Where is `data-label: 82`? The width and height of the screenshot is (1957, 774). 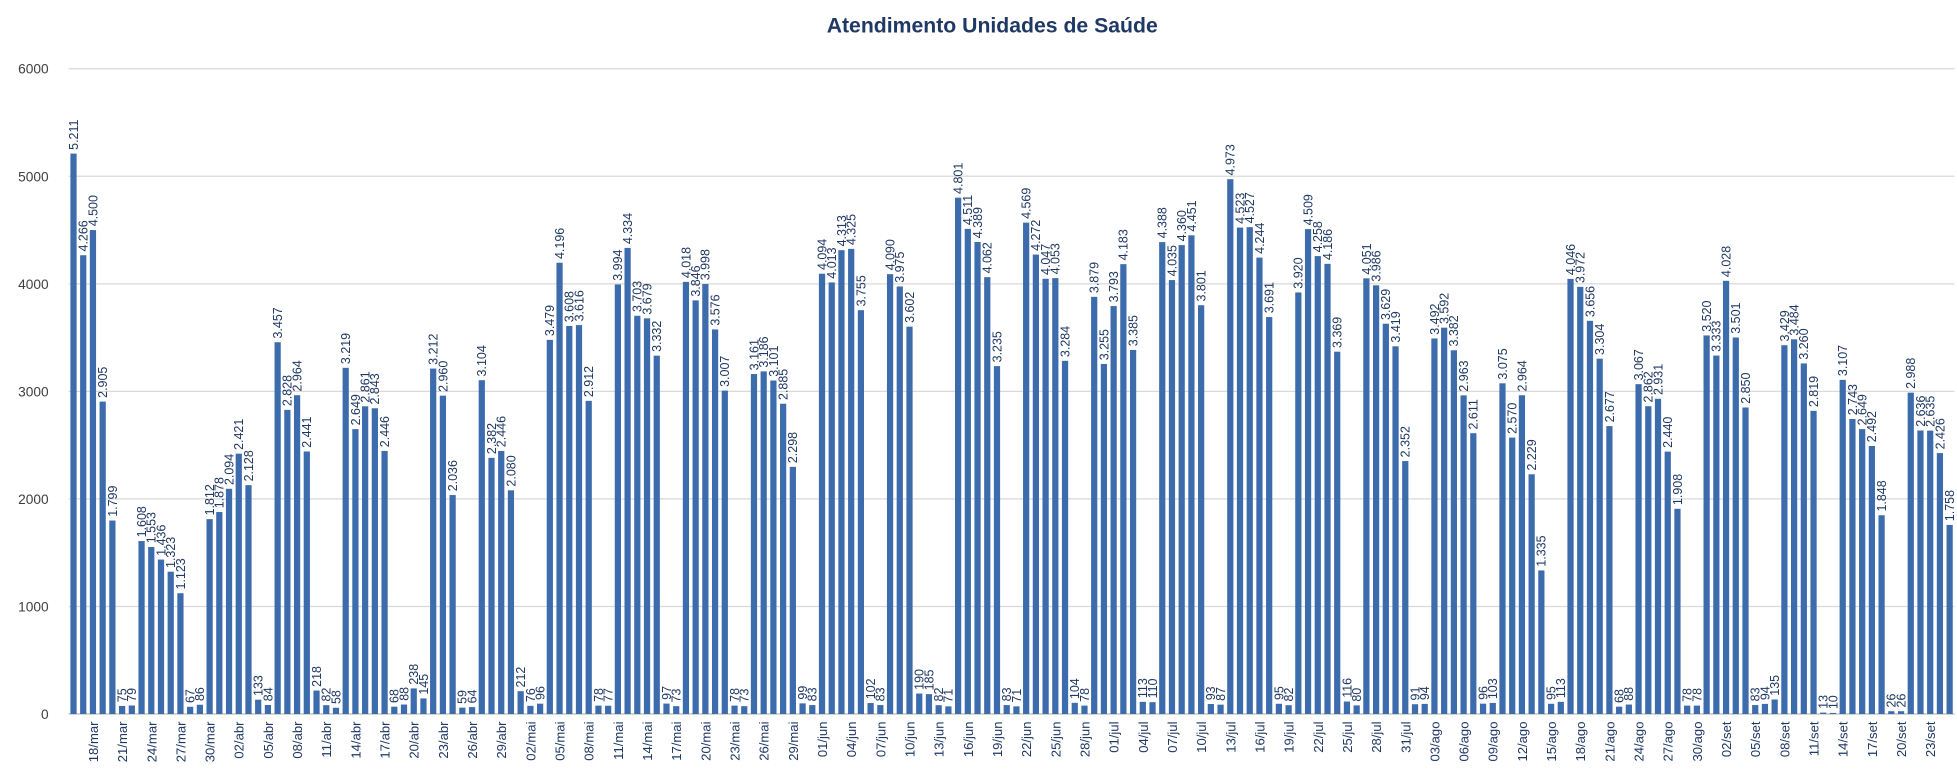
data-label: 82 is located at coordinates (939, 695).